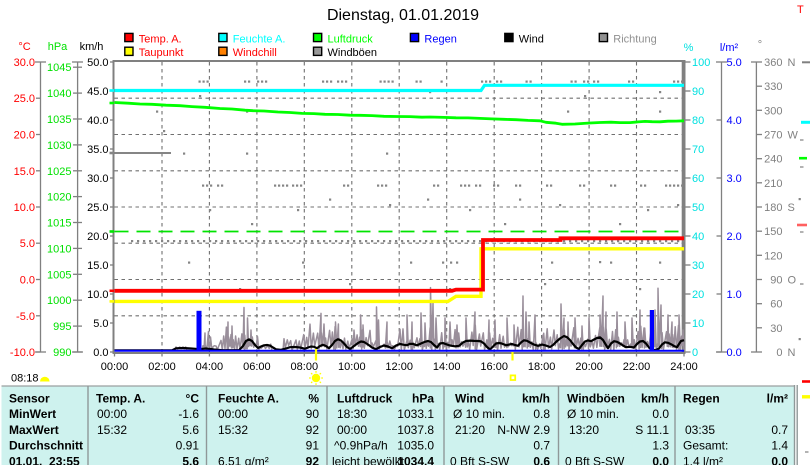 This screenshot has height=465, width=810. I want to click on svg-text: O, so click(792, 281).